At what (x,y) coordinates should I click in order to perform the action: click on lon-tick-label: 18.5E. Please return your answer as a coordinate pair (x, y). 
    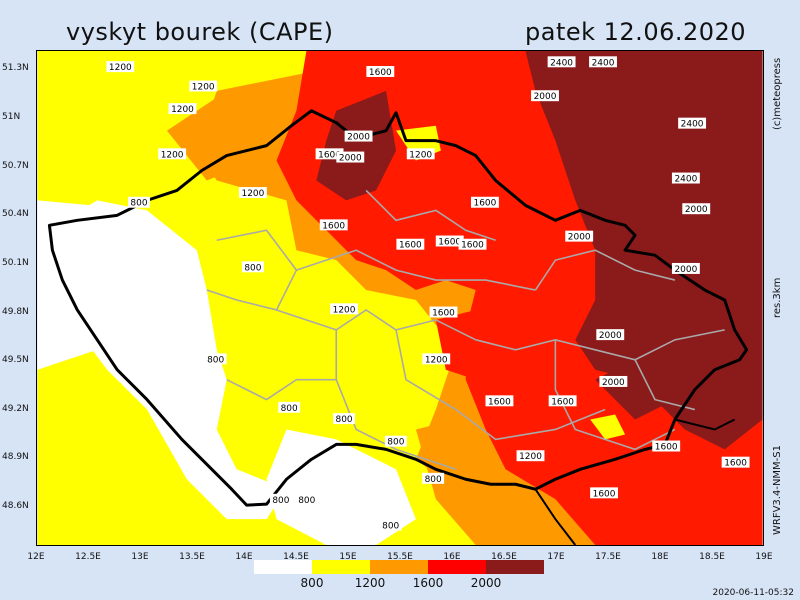
    Looking at the image, I should click on (712, 557).